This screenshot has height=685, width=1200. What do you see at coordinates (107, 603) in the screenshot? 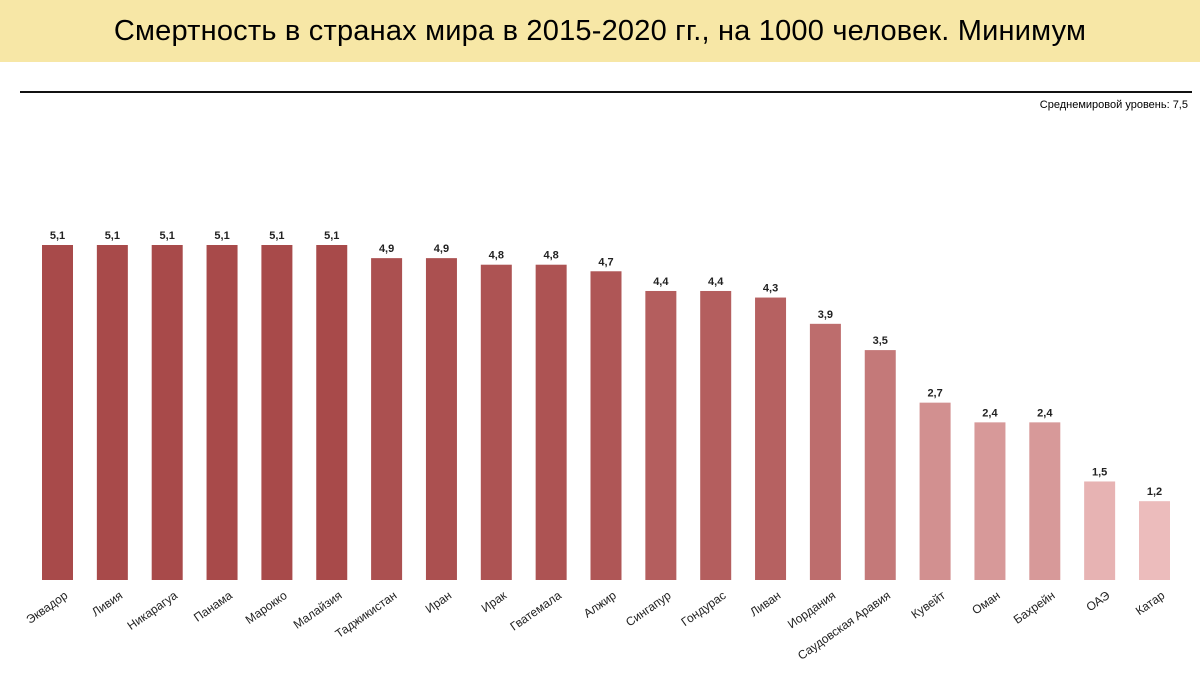
I see `category-label: Ливия` at bounding box center [107, 603].